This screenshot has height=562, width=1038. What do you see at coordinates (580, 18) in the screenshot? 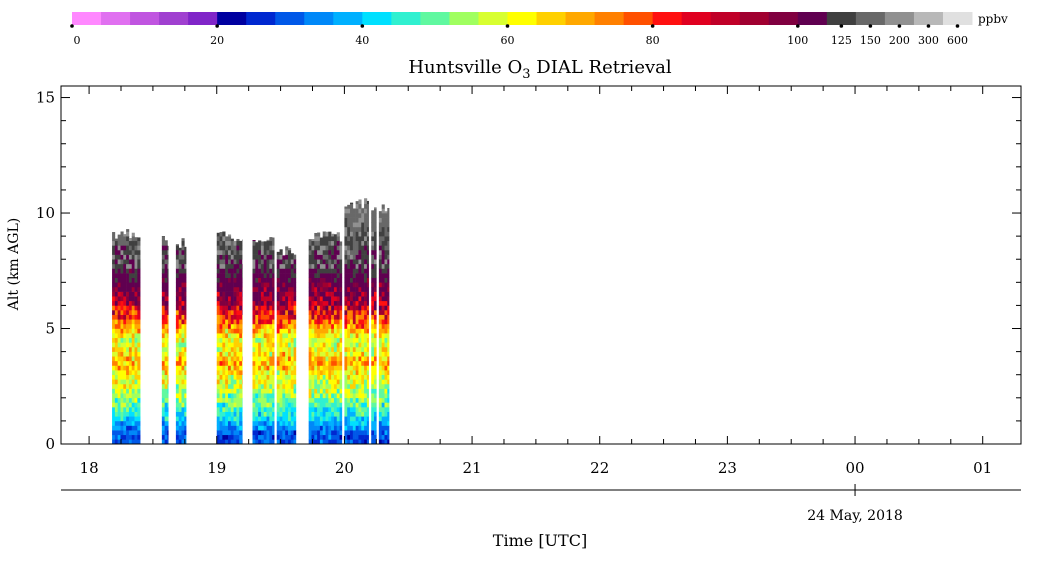
I see `colorbar-swatch` at bounding box center [580, 18].